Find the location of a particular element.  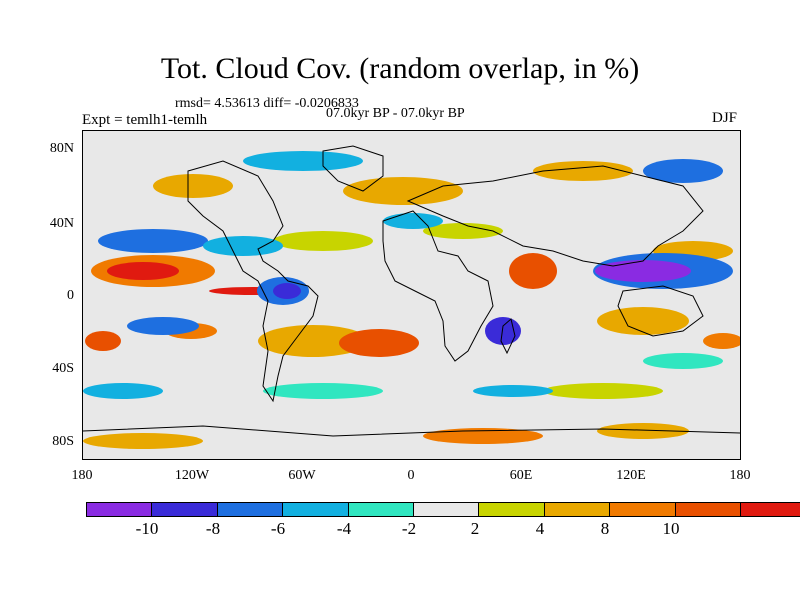

experiment-label: Expt = temlh1-temlh is located at coordinates (145, 120).